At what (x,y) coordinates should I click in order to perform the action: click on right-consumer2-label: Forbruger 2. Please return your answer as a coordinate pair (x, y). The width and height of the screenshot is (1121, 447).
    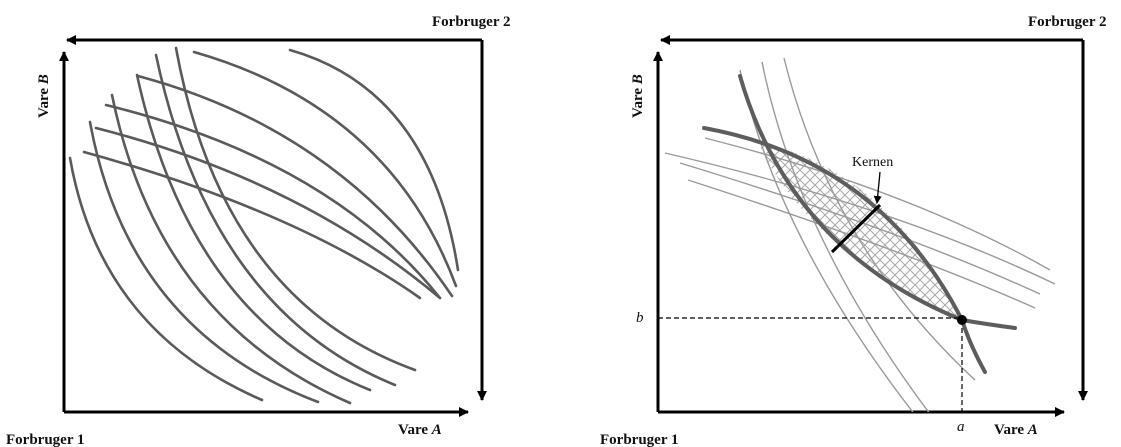
    Looking at the image, I should click on (1067, 22).